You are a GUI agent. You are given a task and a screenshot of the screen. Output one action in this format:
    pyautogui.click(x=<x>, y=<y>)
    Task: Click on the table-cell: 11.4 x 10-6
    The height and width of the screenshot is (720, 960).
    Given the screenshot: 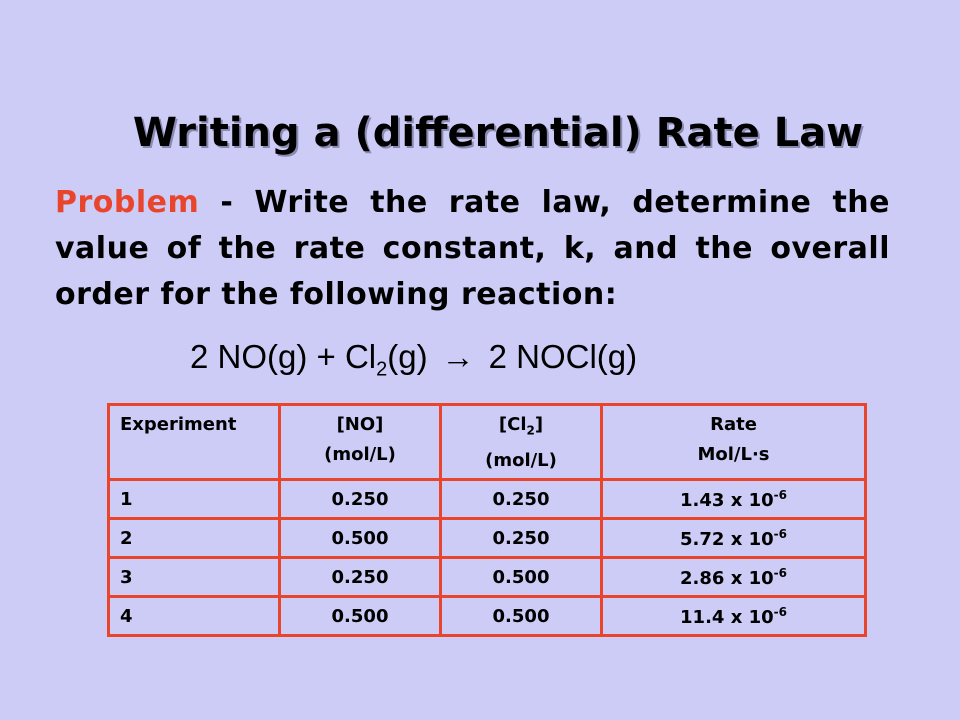 What is the action you would take?
    pyautogui.click(x=733, y=616)
    